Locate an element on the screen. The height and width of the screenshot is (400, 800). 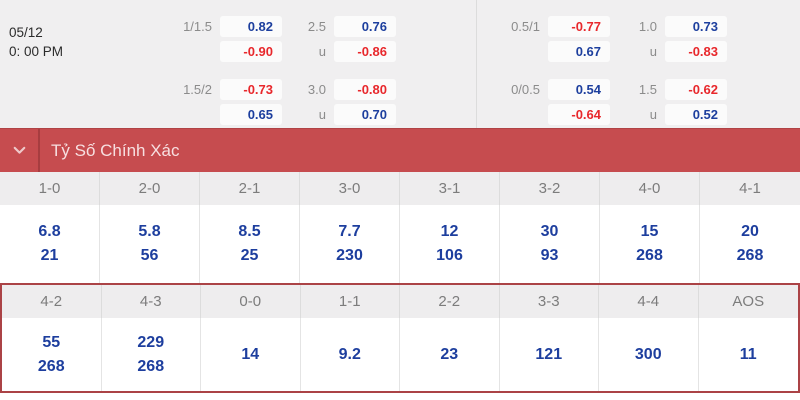
odds-value: 6.8 is located at coordinates (49, 231).